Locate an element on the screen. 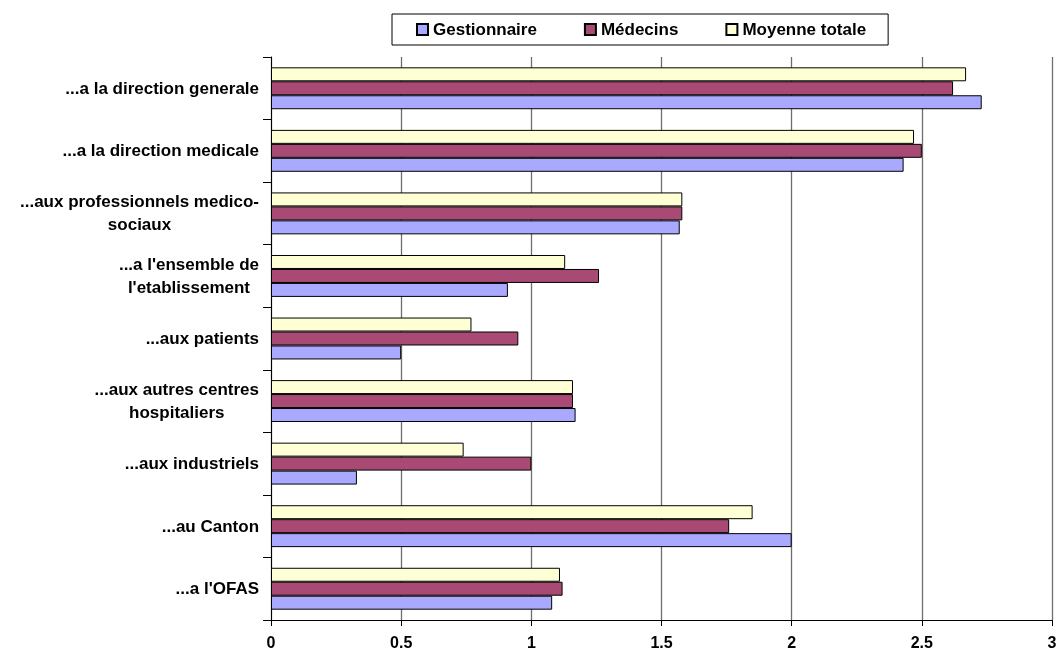 This screenshot has width=1060, height=653. y-tick-label: ...a la direction generale is located at coordinates (162, 88).